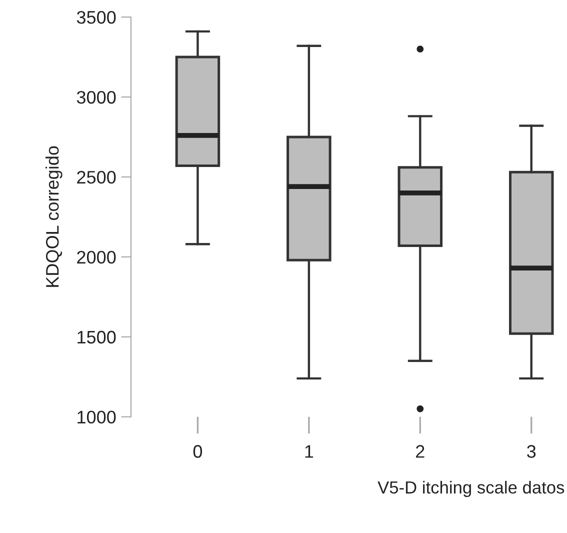 This screenshot has height=533, width=567. Describe the element at coordinates (96, 257) in the screenshot. I see `y-tick-label: 2000` at that location.